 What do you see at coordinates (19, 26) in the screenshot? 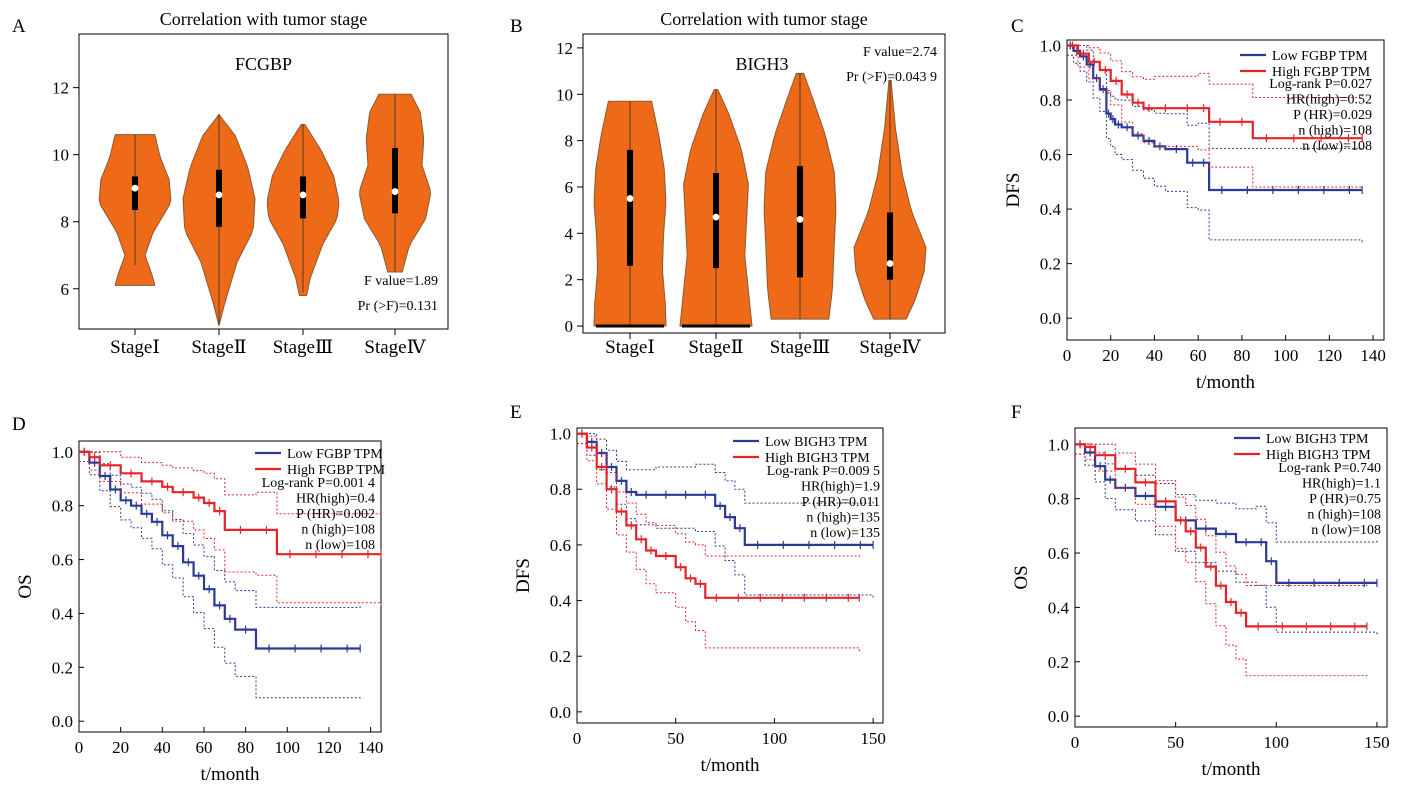
I see `panel-letter: A` at bounding box center [19, 26].